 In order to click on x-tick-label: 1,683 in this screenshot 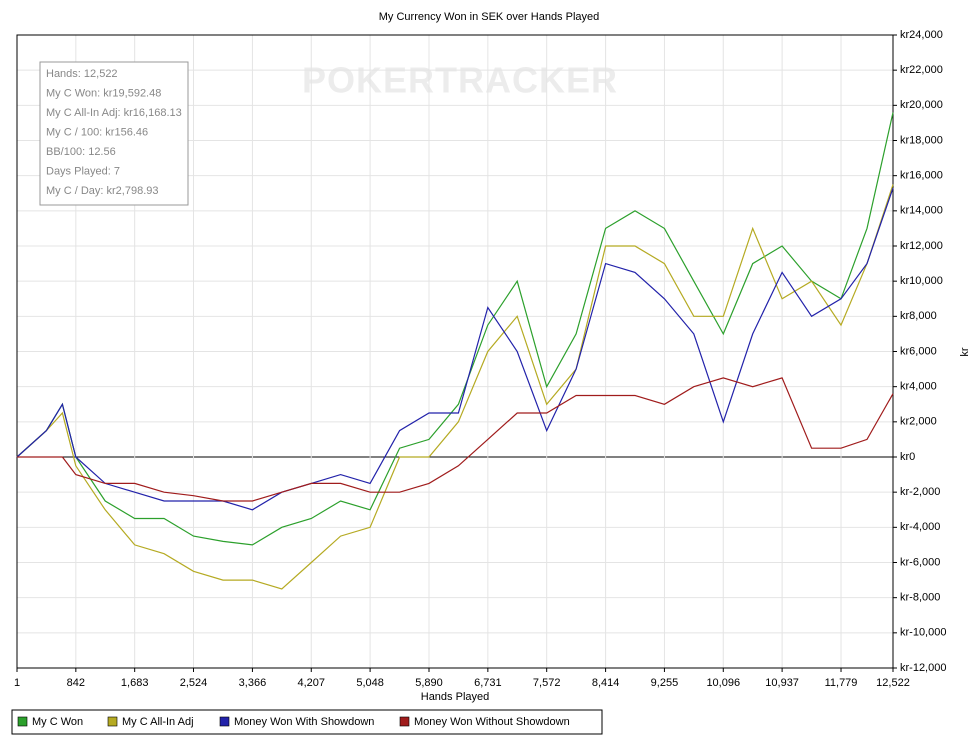, I will do `click(135, 683)`.